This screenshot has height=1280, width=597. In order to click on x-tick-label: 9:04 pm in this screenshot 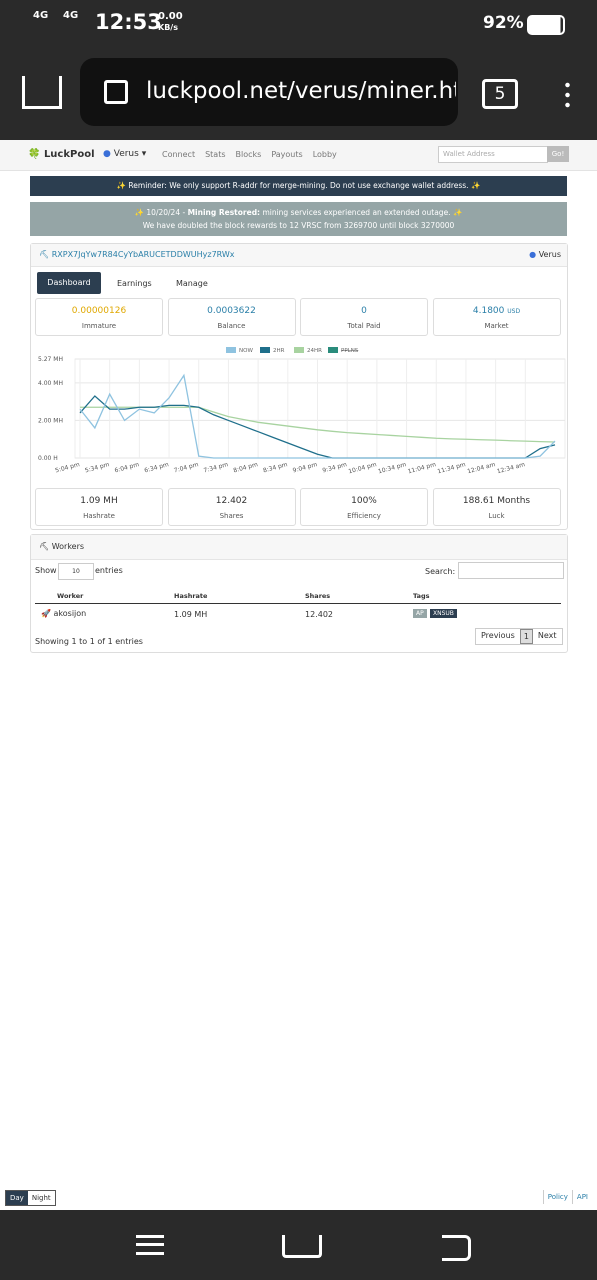, I will do `click(305, 467)`.